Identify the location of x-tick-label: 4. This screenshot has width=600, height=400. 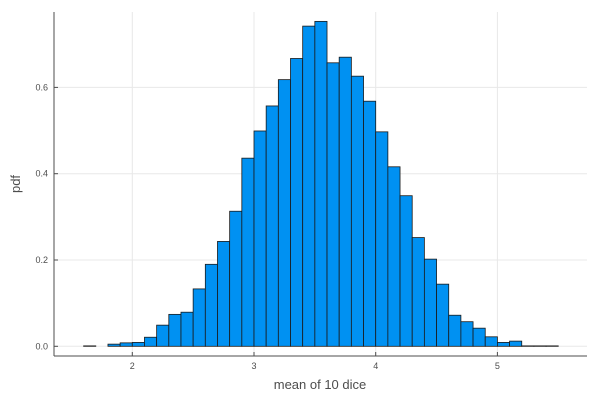
(375, 366).